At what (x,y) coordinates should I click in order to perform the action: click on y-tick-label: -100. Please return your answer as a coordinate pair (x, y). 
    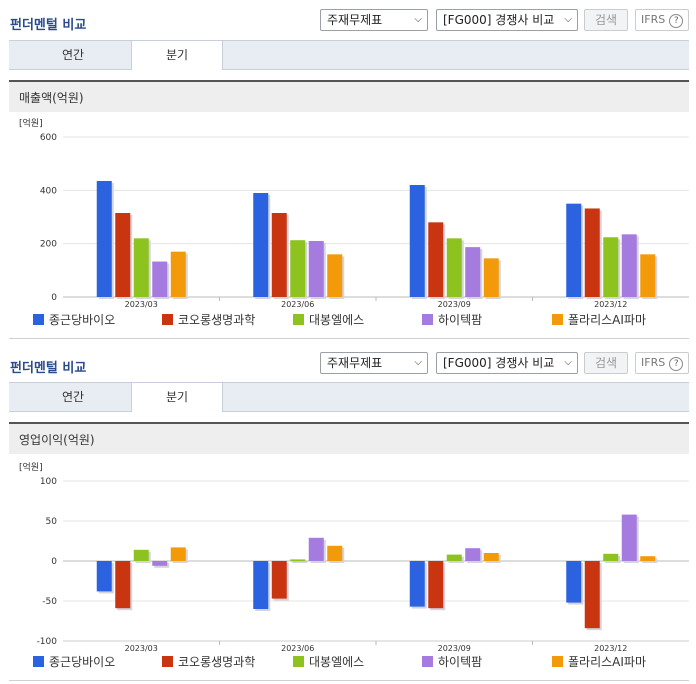
    Looking at the image, I should click on (47, 642).